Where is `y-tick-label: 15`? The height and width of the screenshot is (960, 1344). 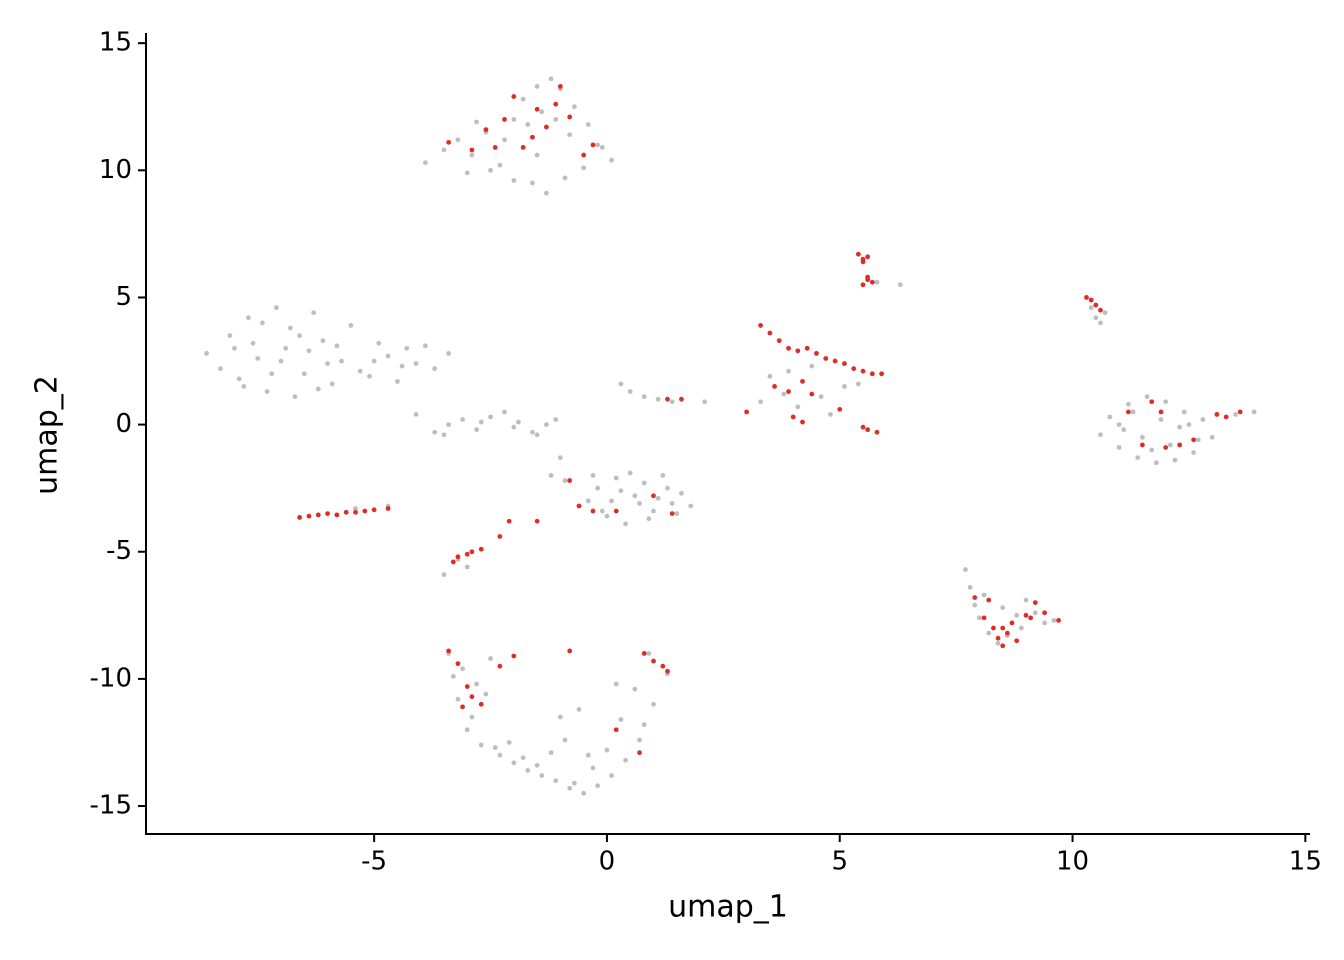 y-tick-label: 15 is located at coordinates (115, 43).